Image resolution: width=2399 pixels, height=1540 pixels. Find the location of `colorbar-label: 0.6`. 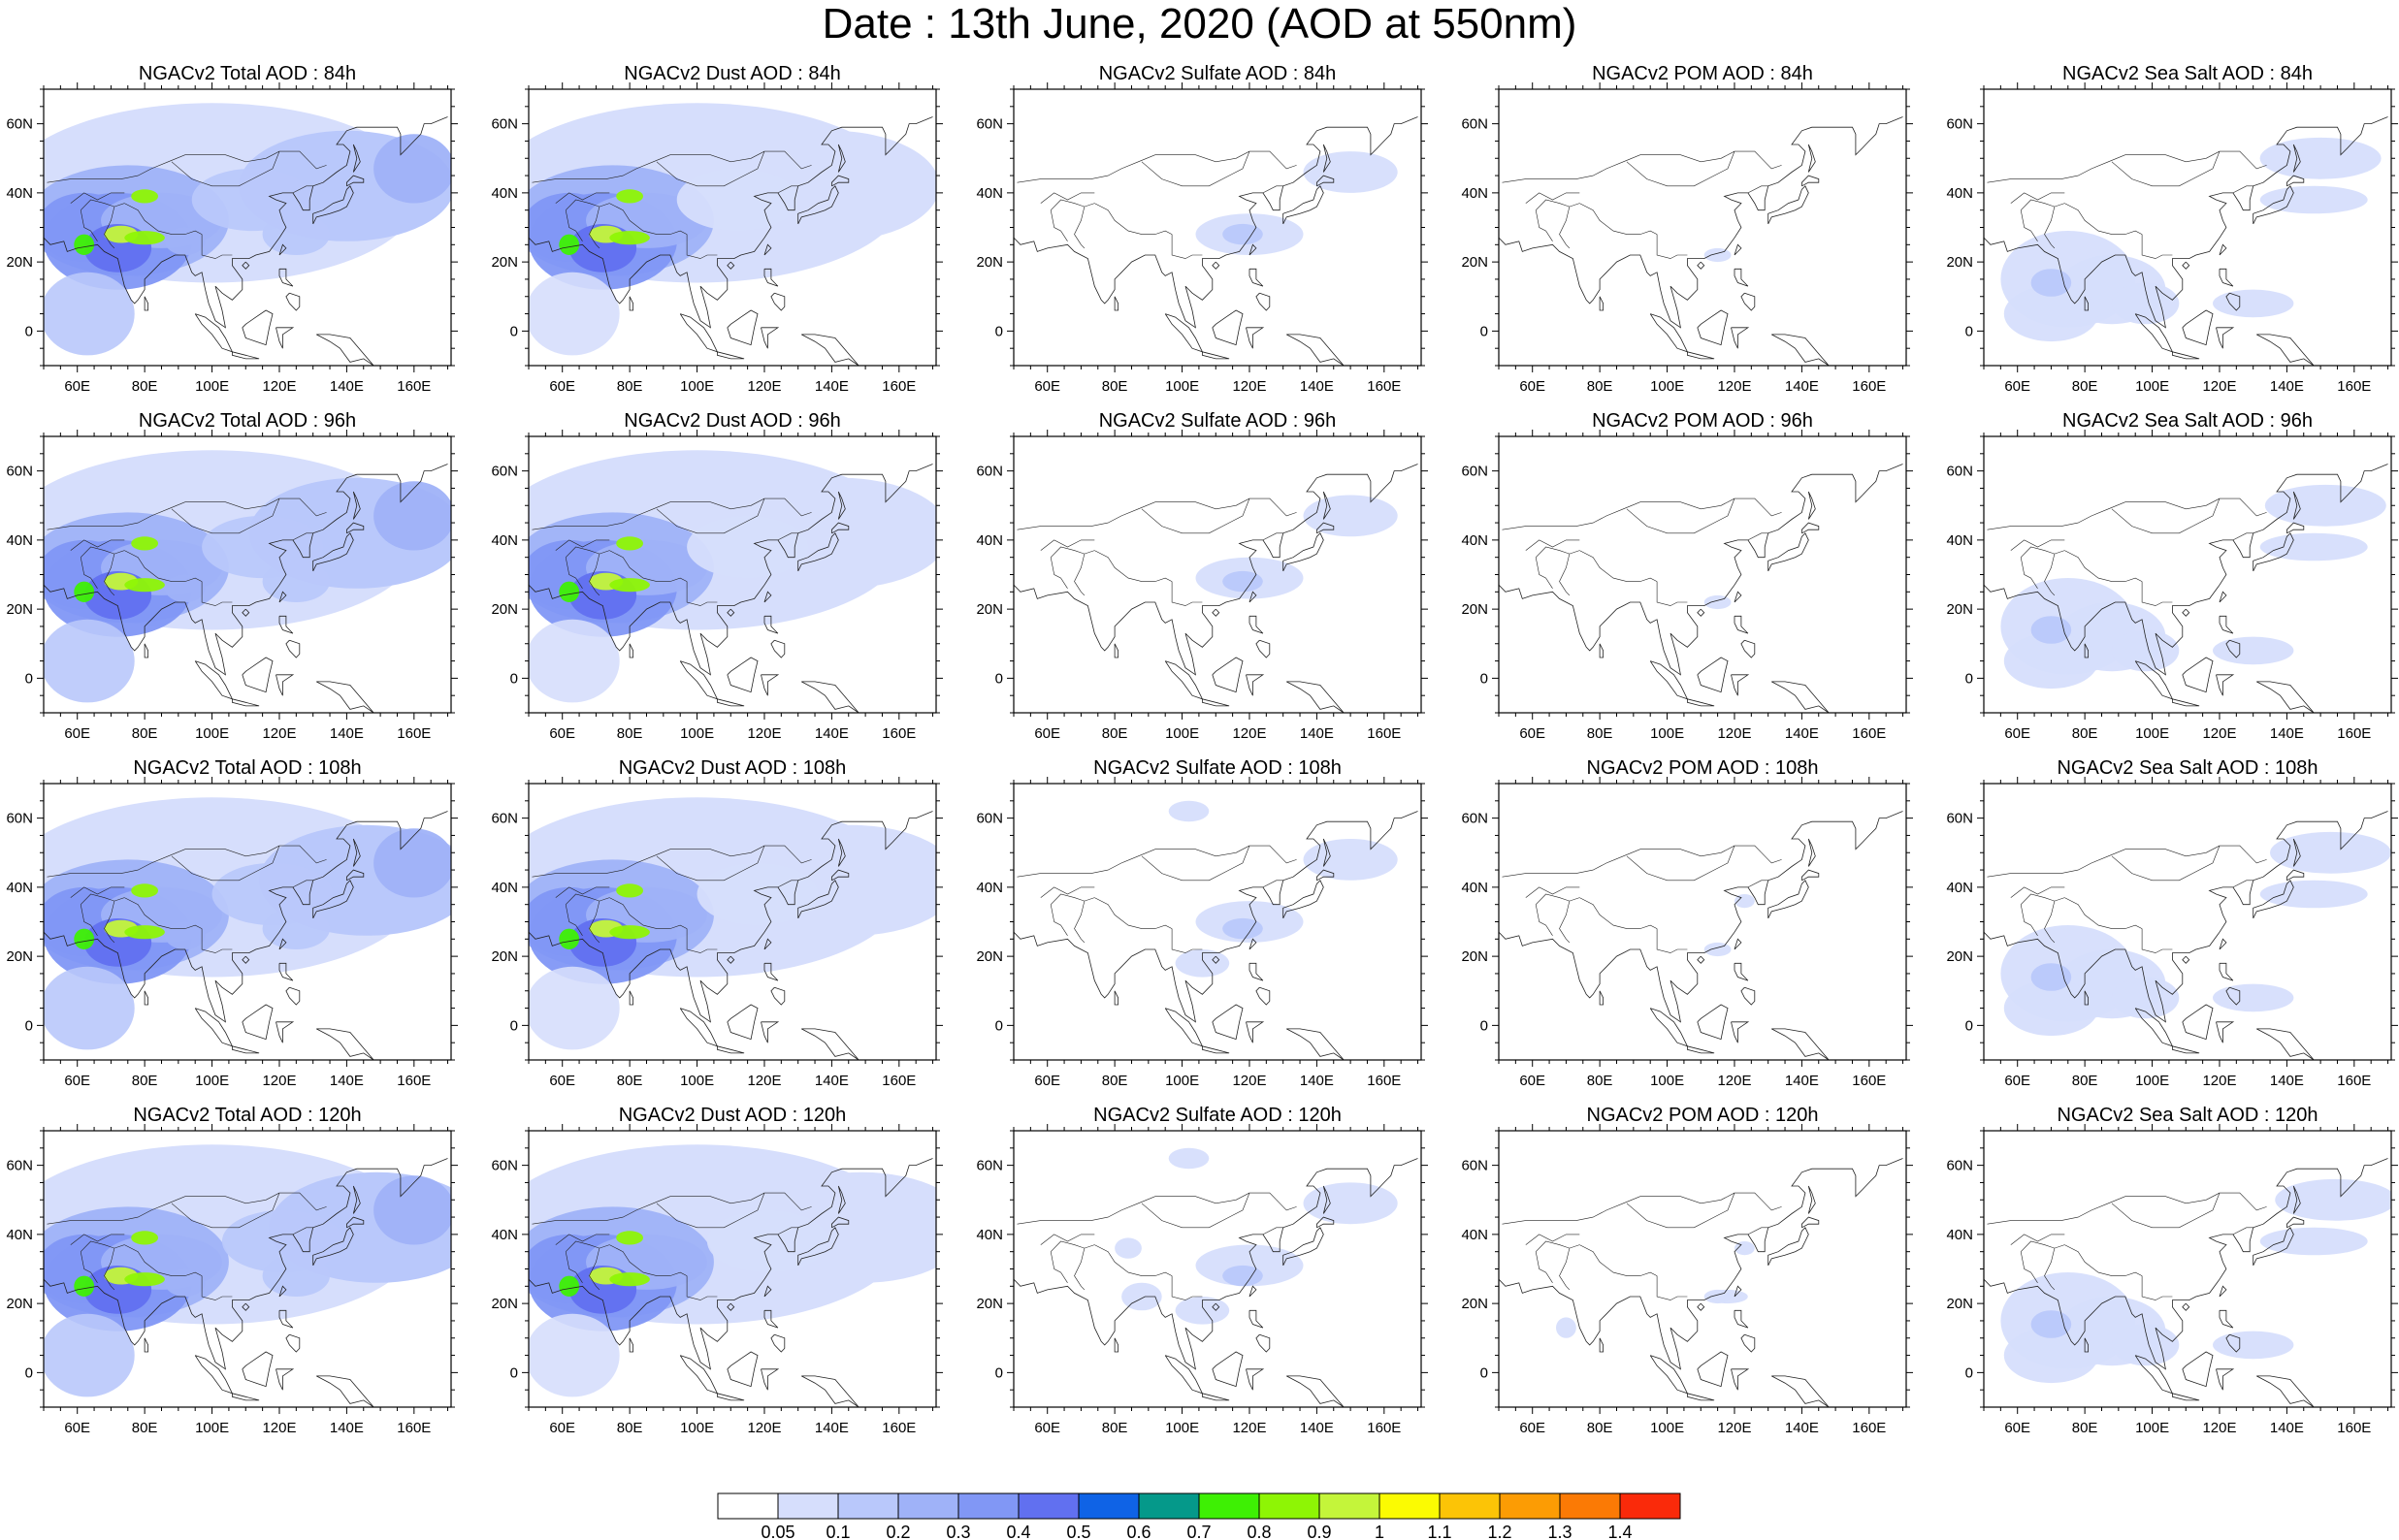

colorbar-label: 0.6 is located at coordinates (1139, 1531).